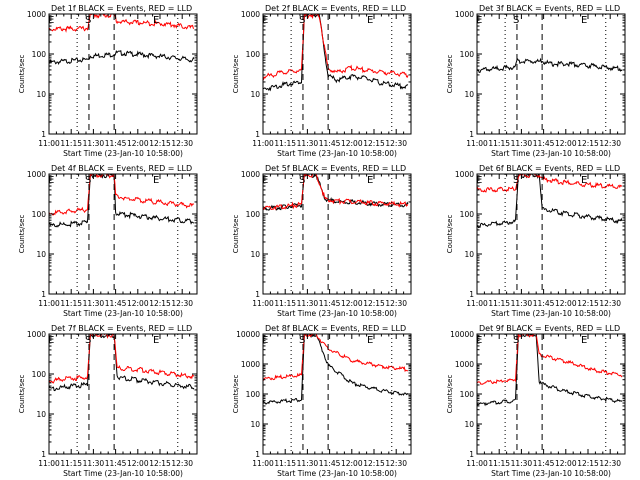 The height and width of the screenshot is (480, 640). What do you see at coordinates (335, 8) in the screenshot?
I see `chart-title: Det 2f BLACK = Events, RED = LLD` at bounding box center [335, 8].